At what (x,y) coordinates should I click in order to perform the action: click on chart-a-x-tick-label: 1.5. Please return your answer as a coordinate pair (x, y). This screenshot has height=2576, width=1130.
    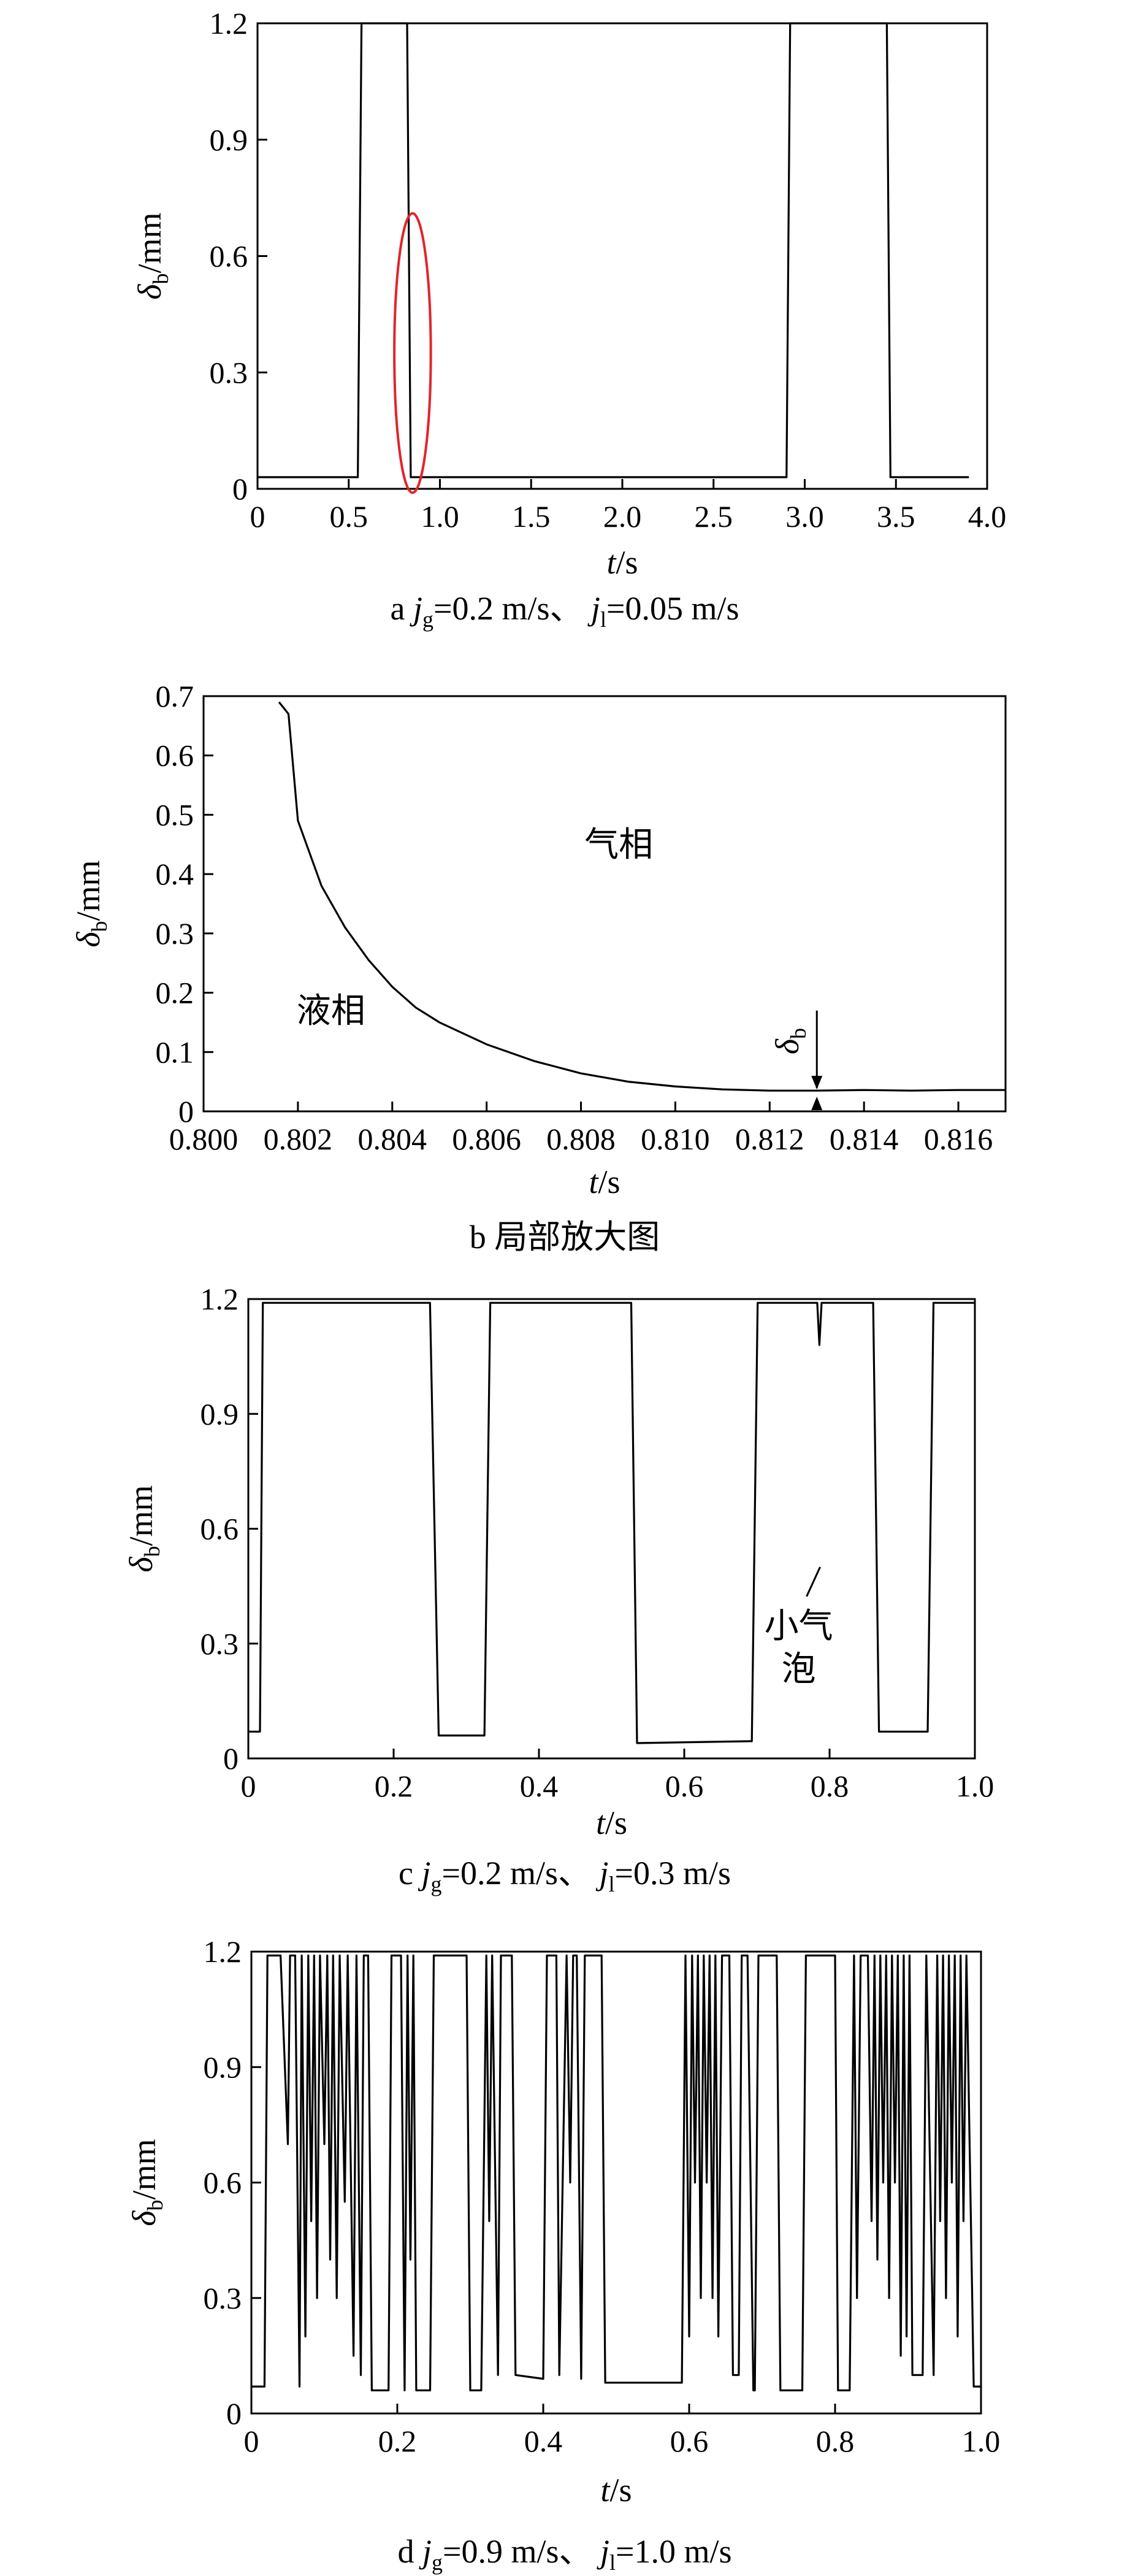
    Looking at the image, I should click on (531, 516).